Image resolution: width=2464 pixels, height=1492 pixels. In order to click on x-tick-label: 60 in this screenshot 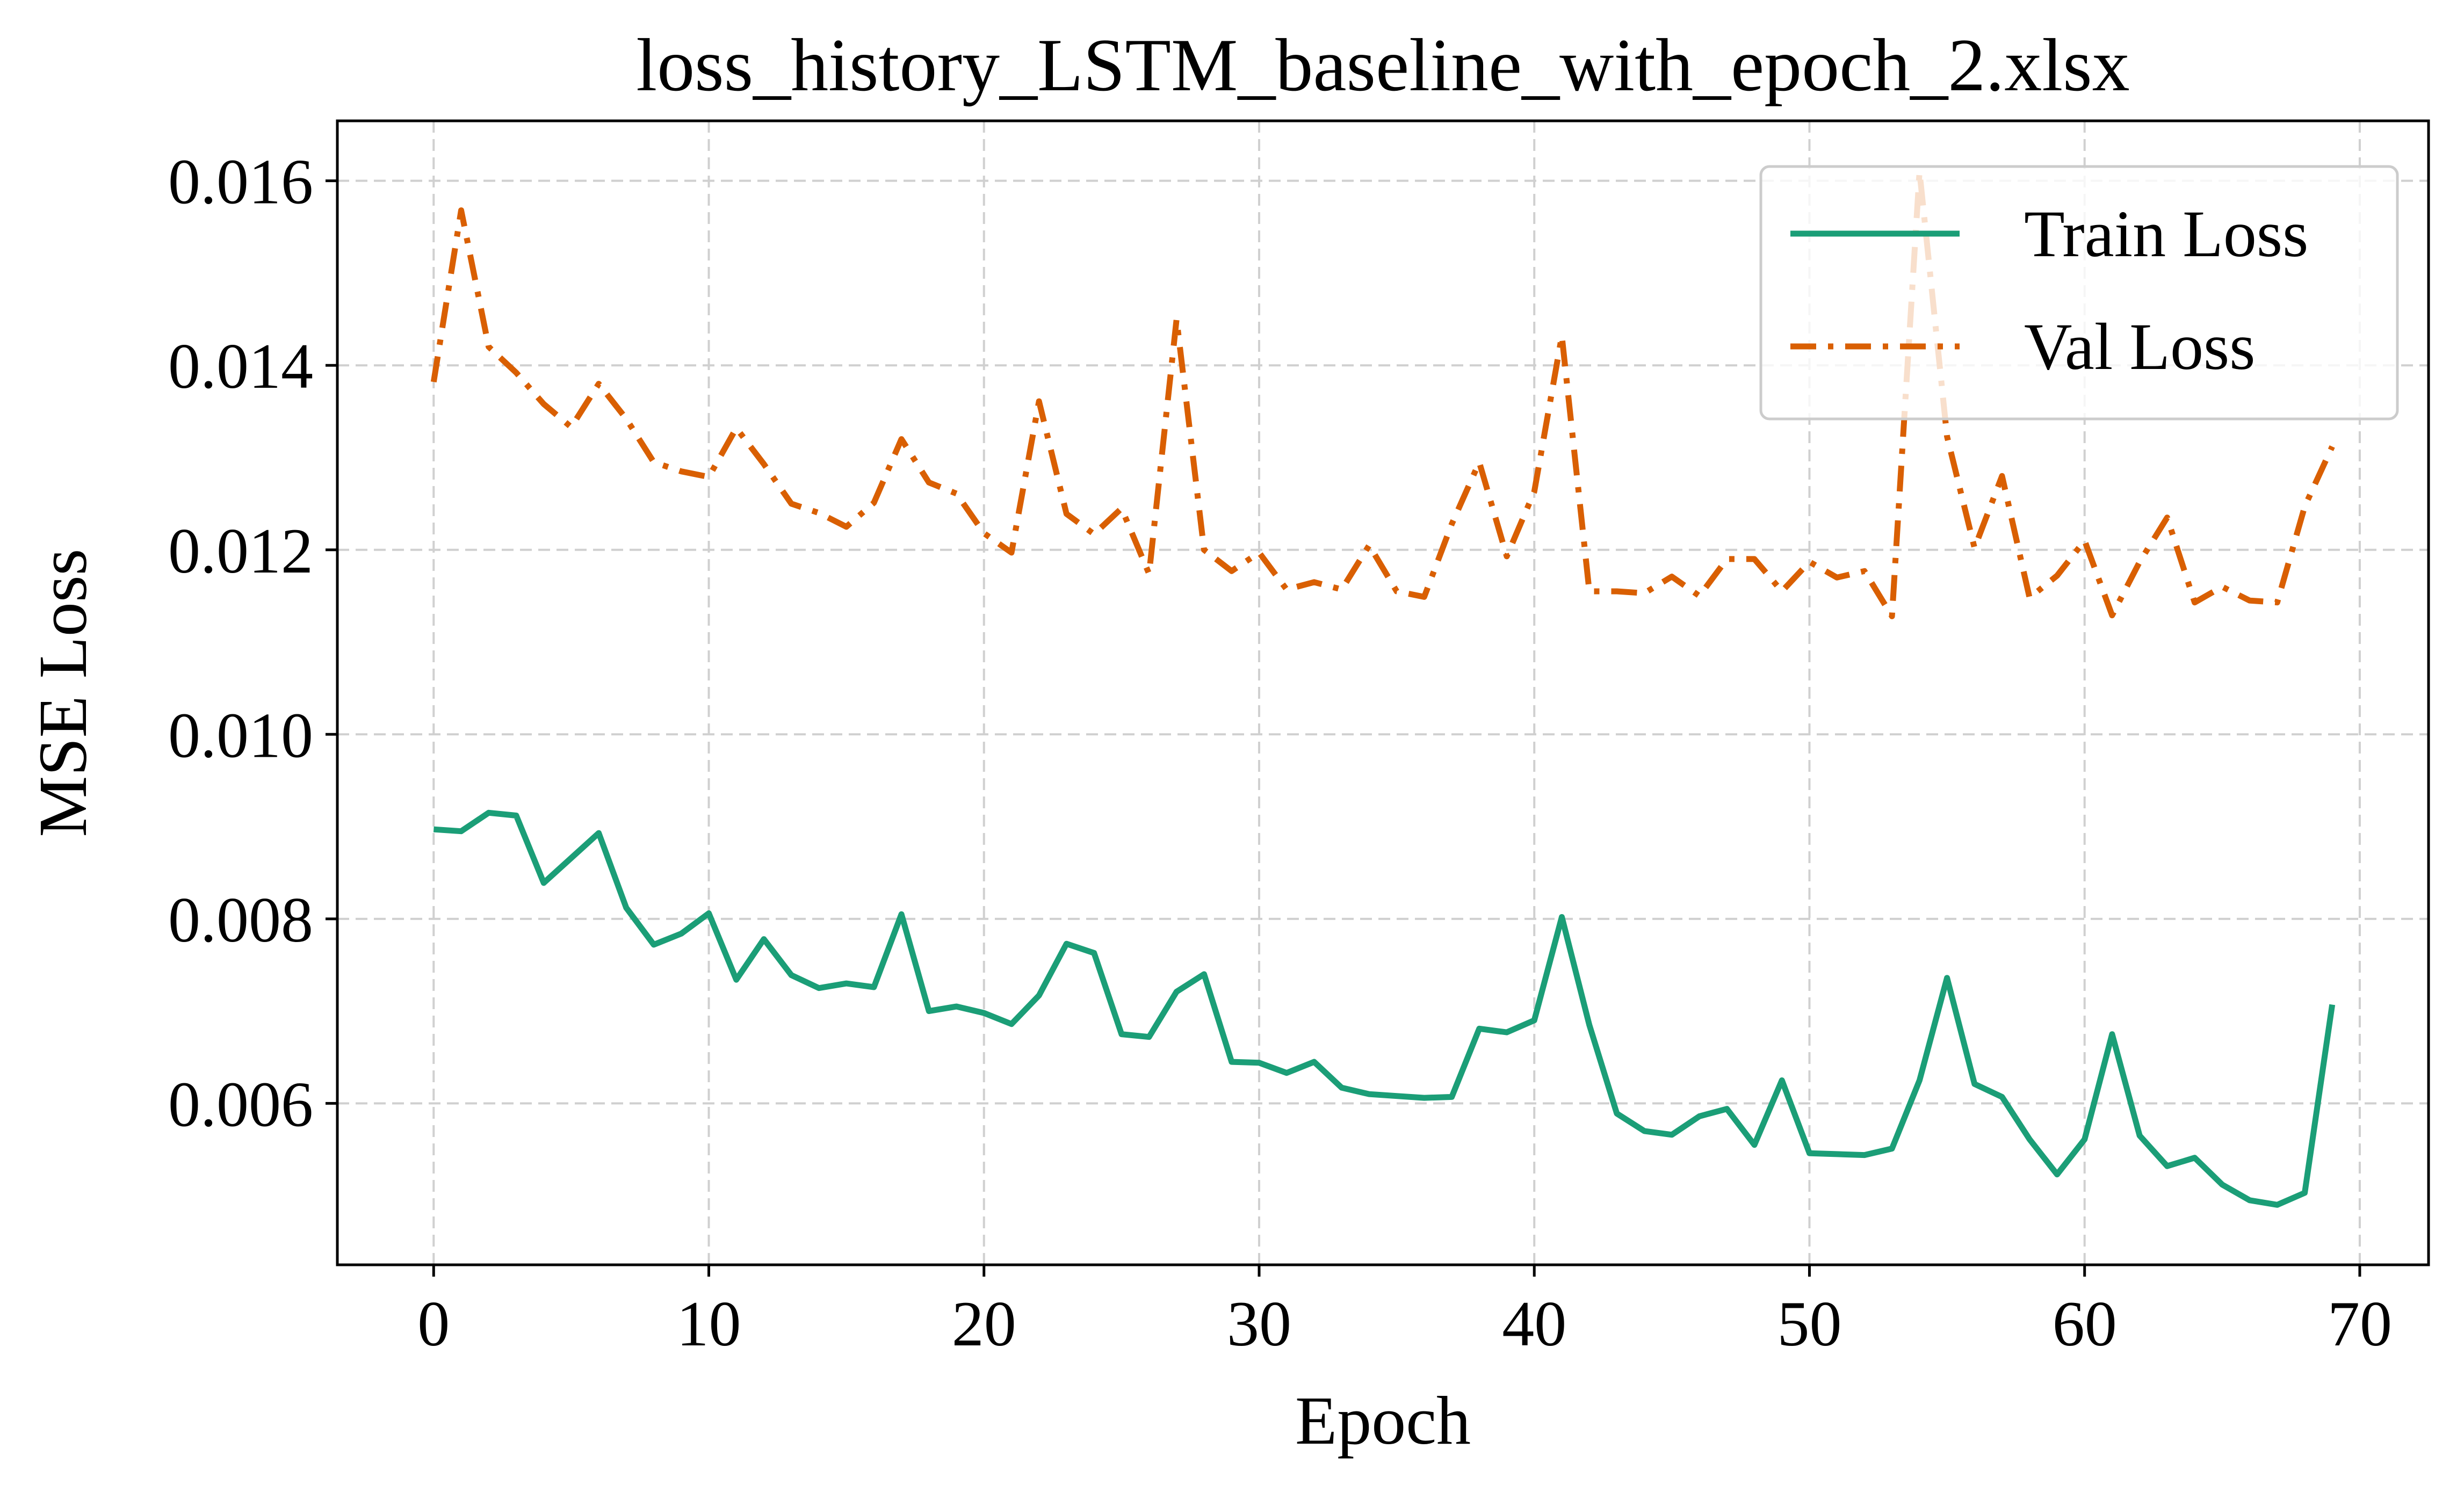, I will do `click(2085, 1323)`.